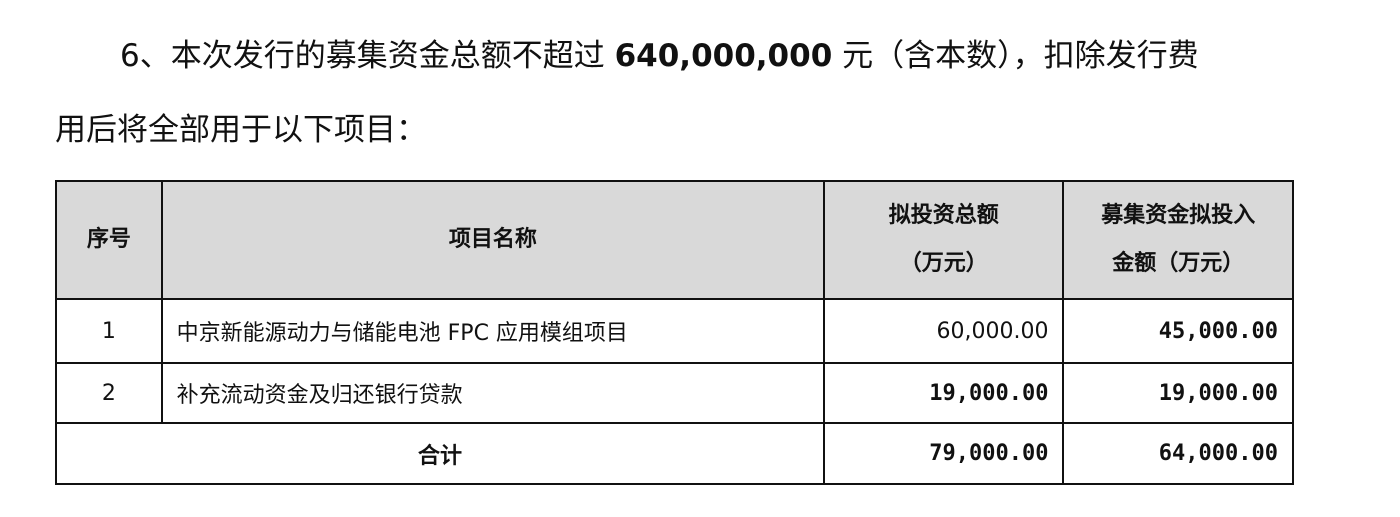 This screenshot has width=1400, height=517. I want to click on table-row: 2 补充流动资金及归还银行贷款 19,000.00 19,000.00, so click(674, 393).